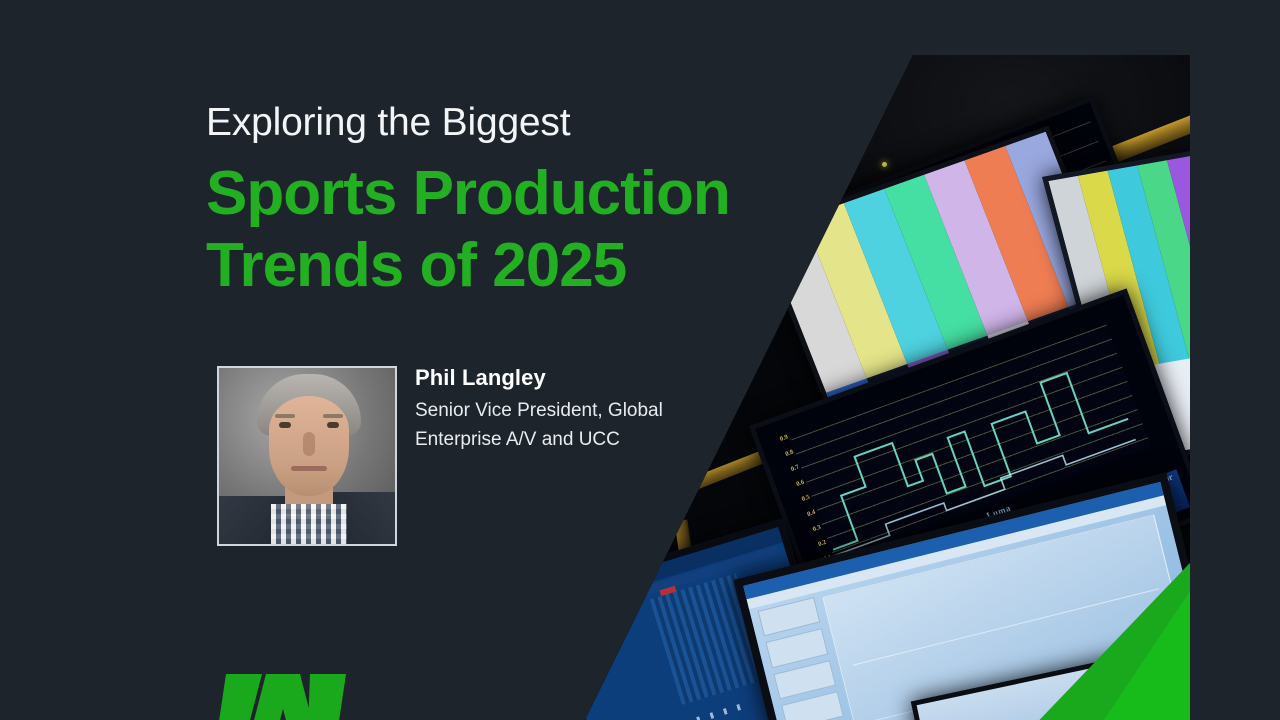 This screenshot has width=1280, height=720. What do you see at coordinates (822, 543) in the screenshot?
I see `axis-tick: 0.2` at bounding box center [822, 543].